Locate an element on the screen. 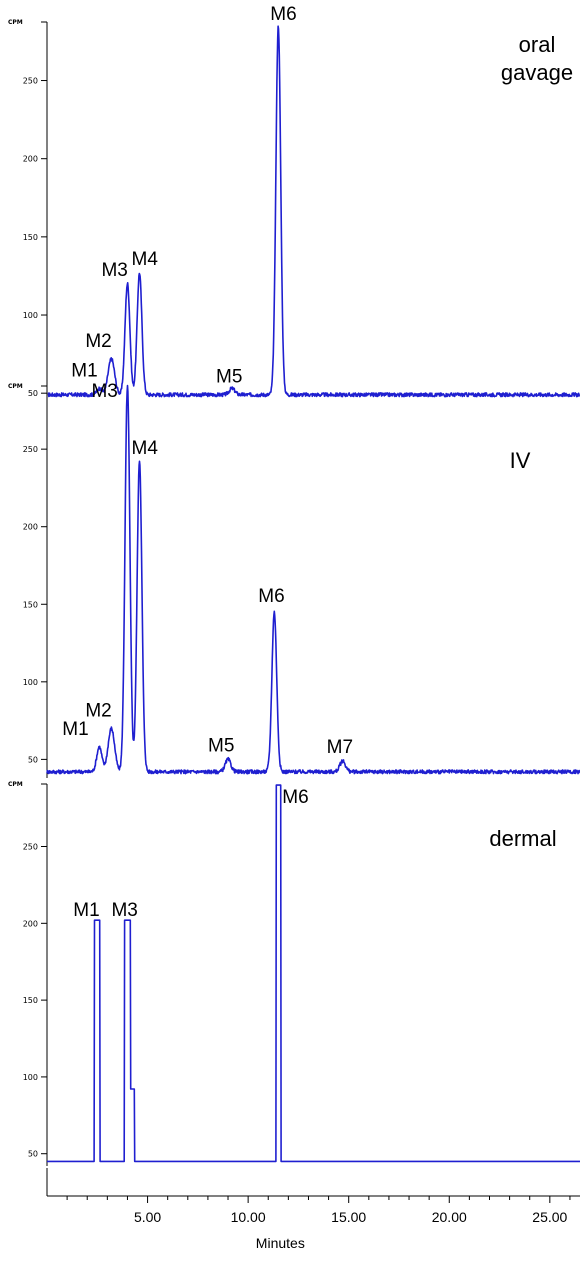 This screenshot has height=1266, width=580. panel-condition-label: oral is located at coordinates (537, 44).